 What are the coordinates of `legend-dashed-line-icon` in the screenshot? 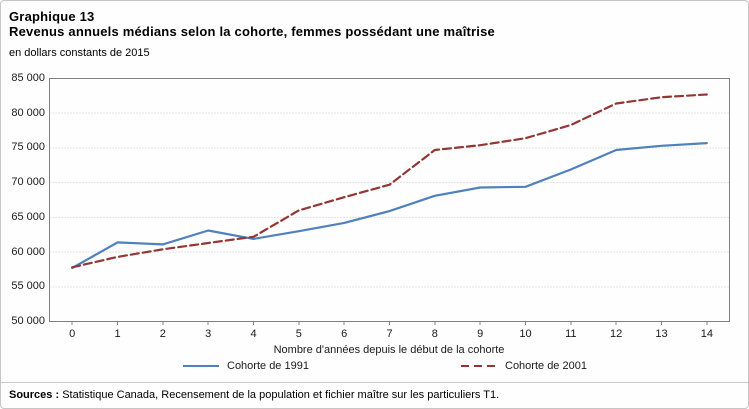 It's located at (479, 366).